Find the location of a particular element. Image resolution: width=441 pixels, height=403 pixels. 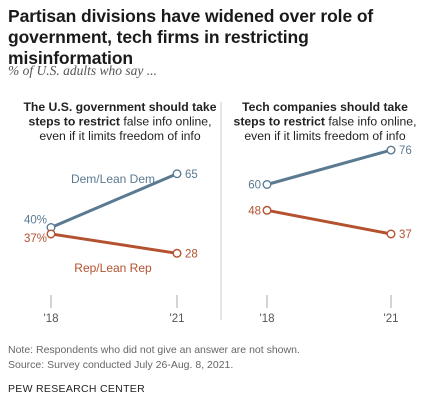

data-label: 48 is located at coordinates (254, 211).